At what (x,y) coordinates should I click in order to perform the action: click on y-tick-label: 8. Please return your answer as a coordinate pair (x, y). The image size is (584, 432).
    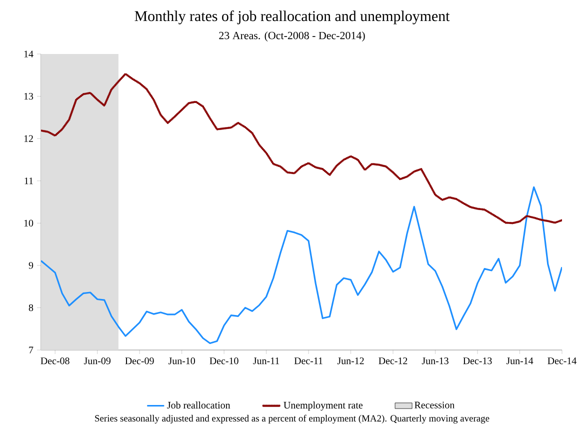
    Looking at the image, I should click on (31, 308).